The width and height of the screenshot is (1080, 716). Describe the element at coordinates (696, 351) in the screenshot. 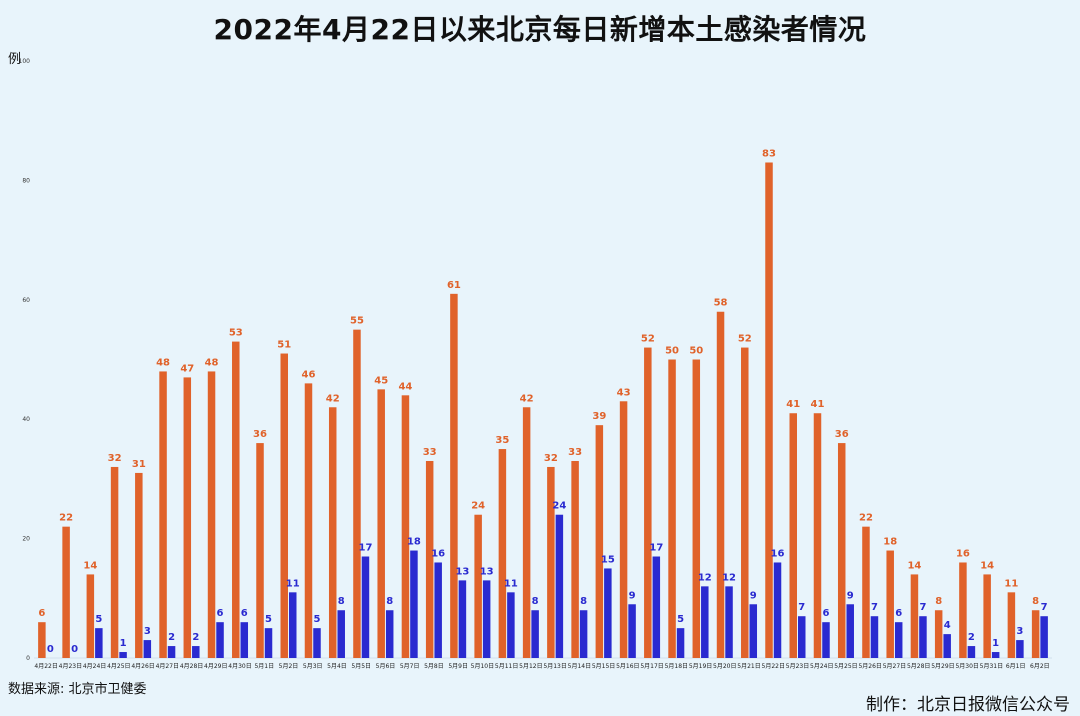

I see `data-label-series1: 50` at that location.